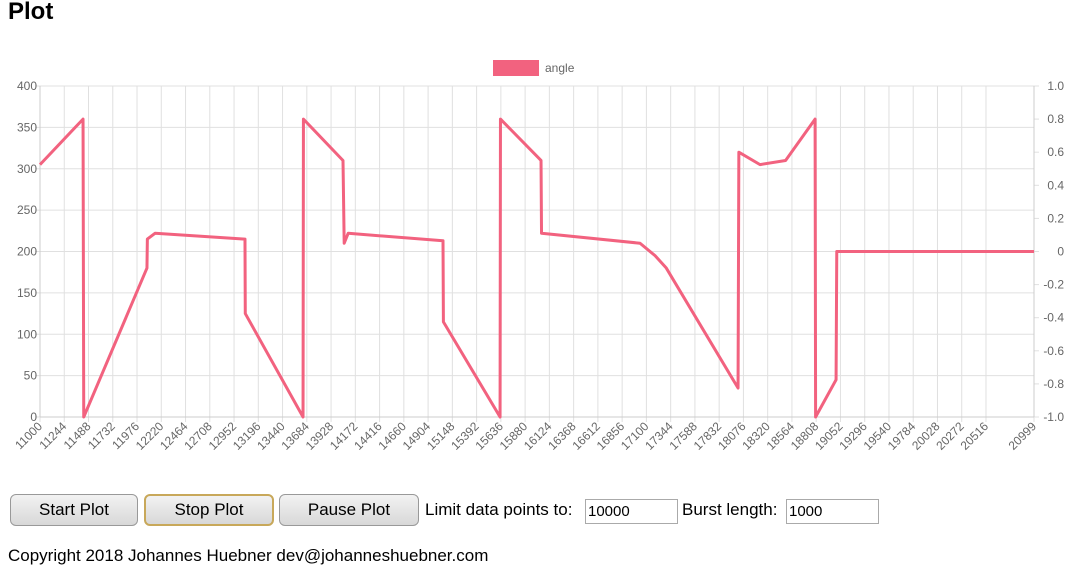 Image resolution: width=1080 pixels, height=581 pixels. Describe the element at coordinates (33, 417) in the screenshot. I see `y-tick-label: 0` at that location.